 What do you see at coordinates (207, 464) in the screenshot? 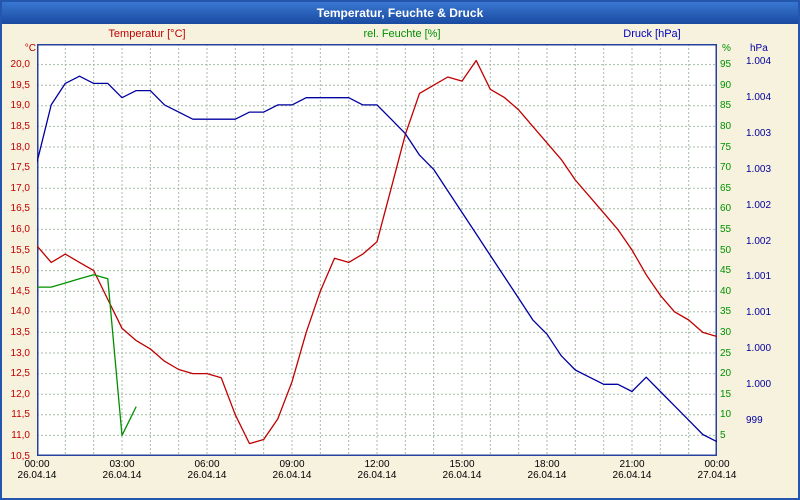
I see `x-tick-time: 06:00` at bounding box center [207, 464].